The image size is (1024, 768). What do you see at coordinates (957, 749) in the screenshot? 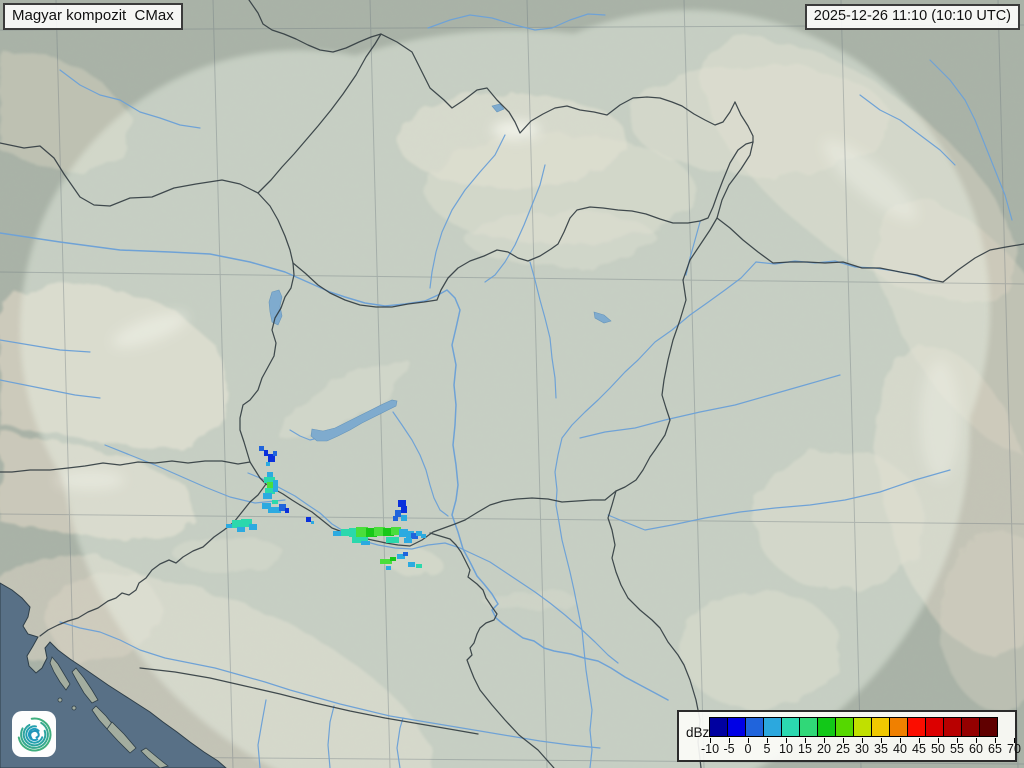
I see `legend-tick-label: 55` at bounding box center [957, 749].